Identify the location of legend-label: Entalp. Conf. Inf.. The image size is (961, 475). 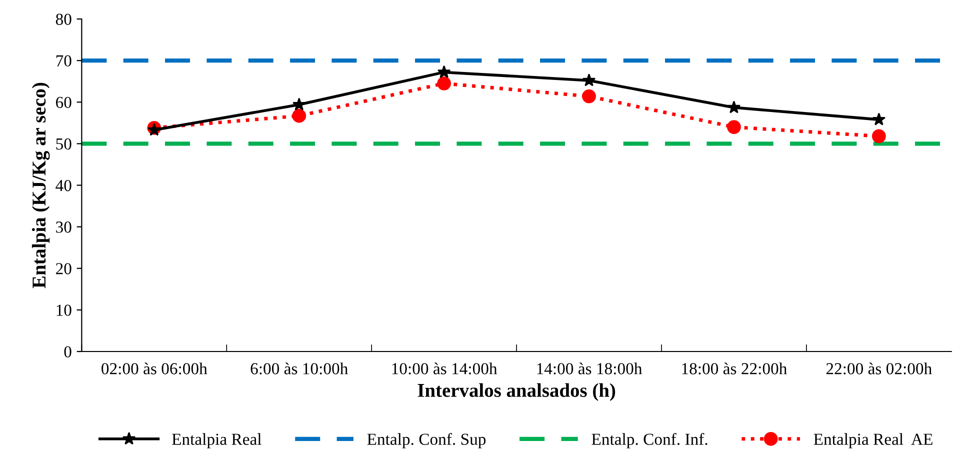
(650, 440).